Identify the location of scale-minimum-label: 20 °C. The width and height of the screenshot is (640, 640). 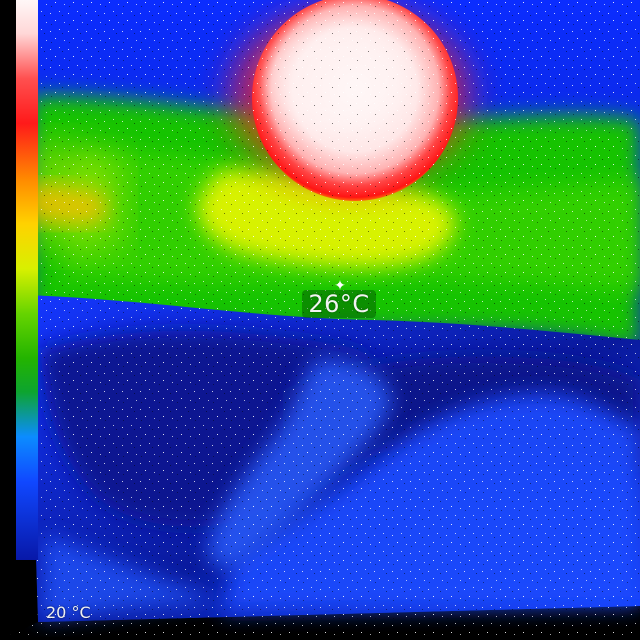
(68, 612).